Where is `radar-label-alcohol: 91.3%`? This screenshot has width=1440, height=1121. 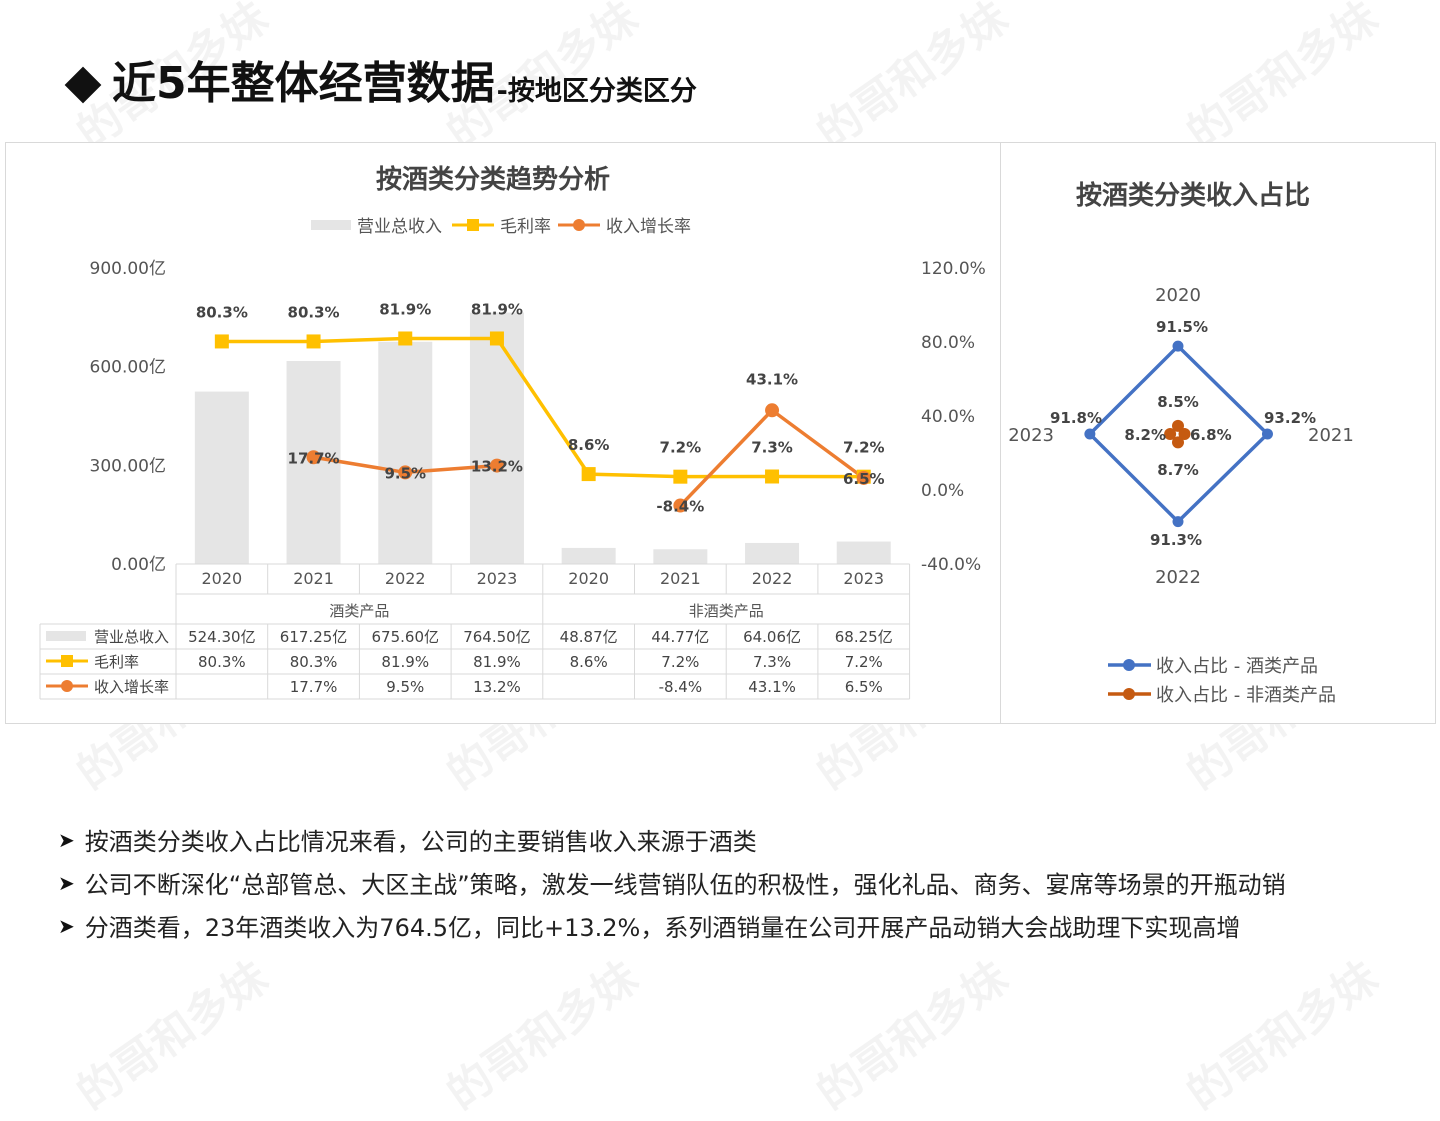 radar-label-alcohol: 91.3% is located at coordinates (1176, 540).